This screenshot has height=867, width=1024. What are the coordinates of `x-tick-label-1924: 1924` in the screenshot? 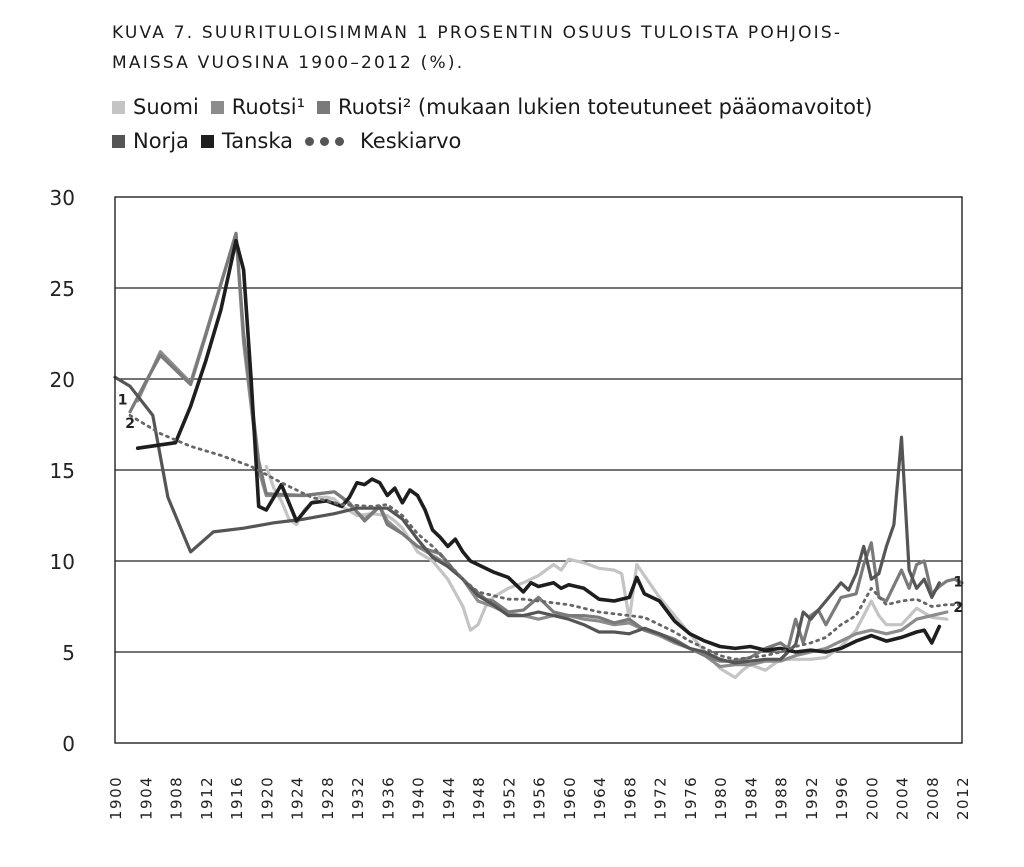 It's located at (298, 798).